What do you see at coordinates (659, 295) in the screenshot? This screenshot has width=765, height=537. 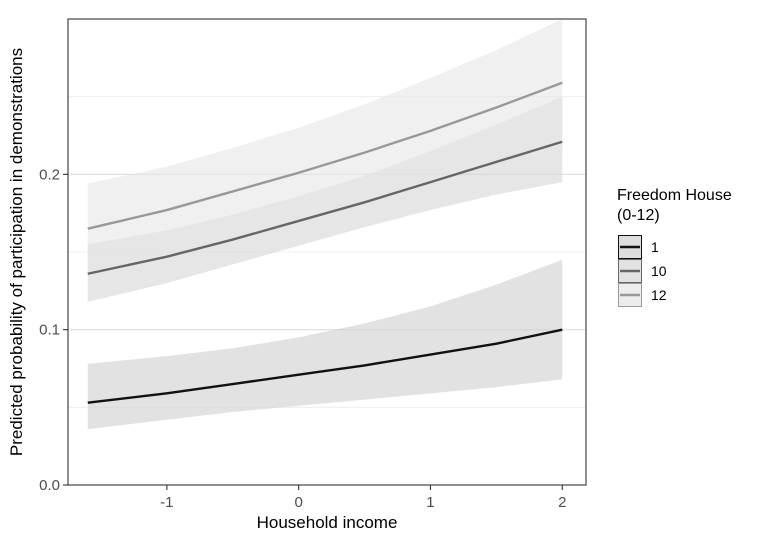 I see `legend-label: 12` at bounding box center [659, 295].